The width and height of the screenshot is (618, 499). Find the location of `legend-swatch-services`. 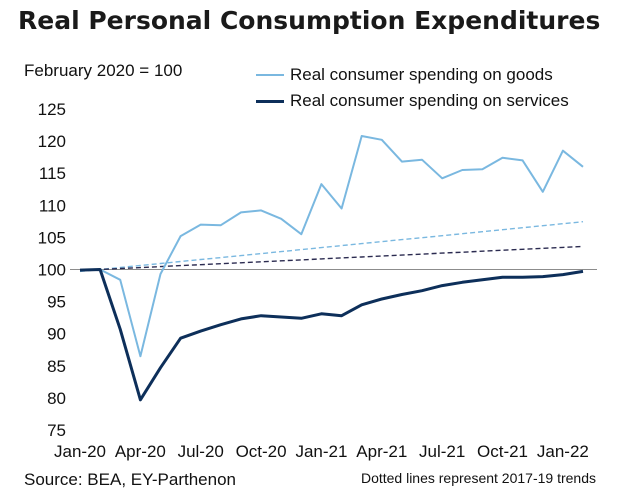

legend-swatch-services is located at coordinates (270, 101).